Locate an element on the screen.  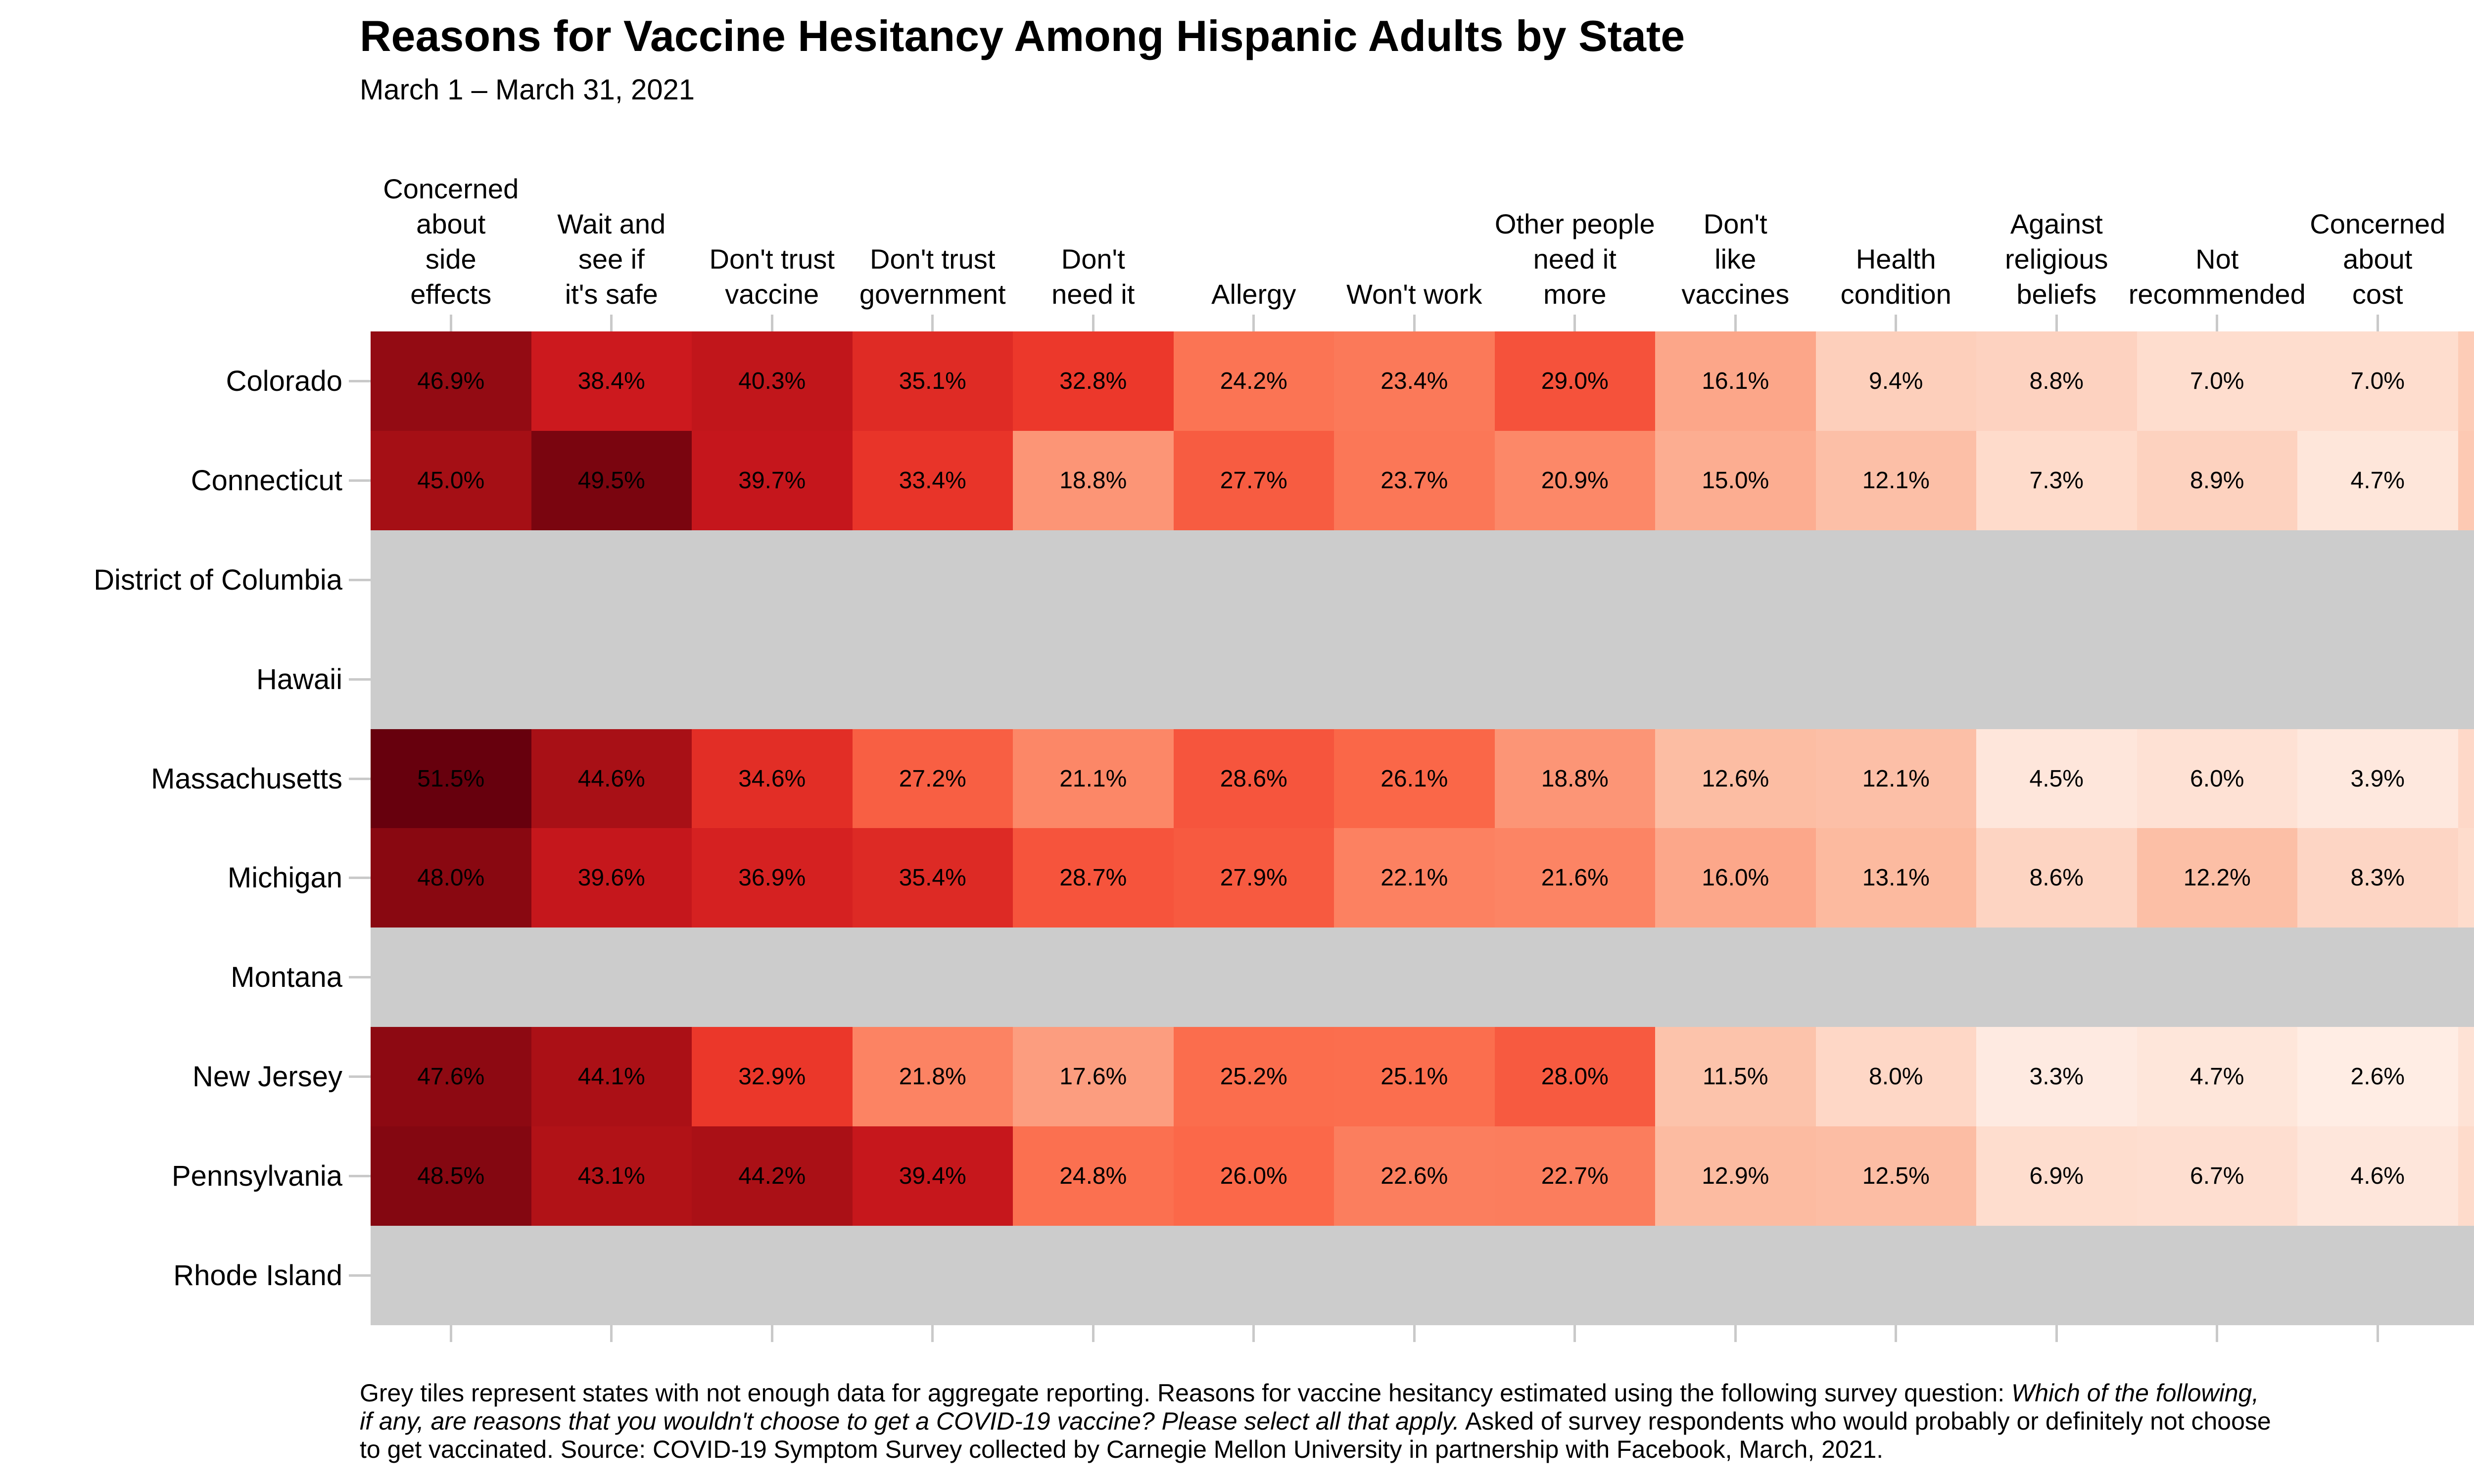
heatmap-cell: 8.6% is located at coordinates (2056, 878).